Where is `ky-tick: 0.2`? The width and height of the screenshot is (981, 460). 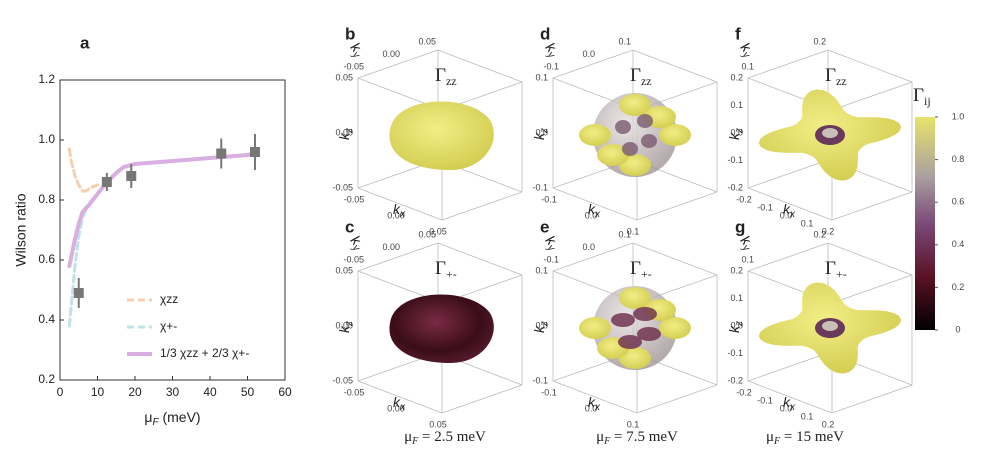 ky-tick: 0.2 is located at coordinates (819, 41).